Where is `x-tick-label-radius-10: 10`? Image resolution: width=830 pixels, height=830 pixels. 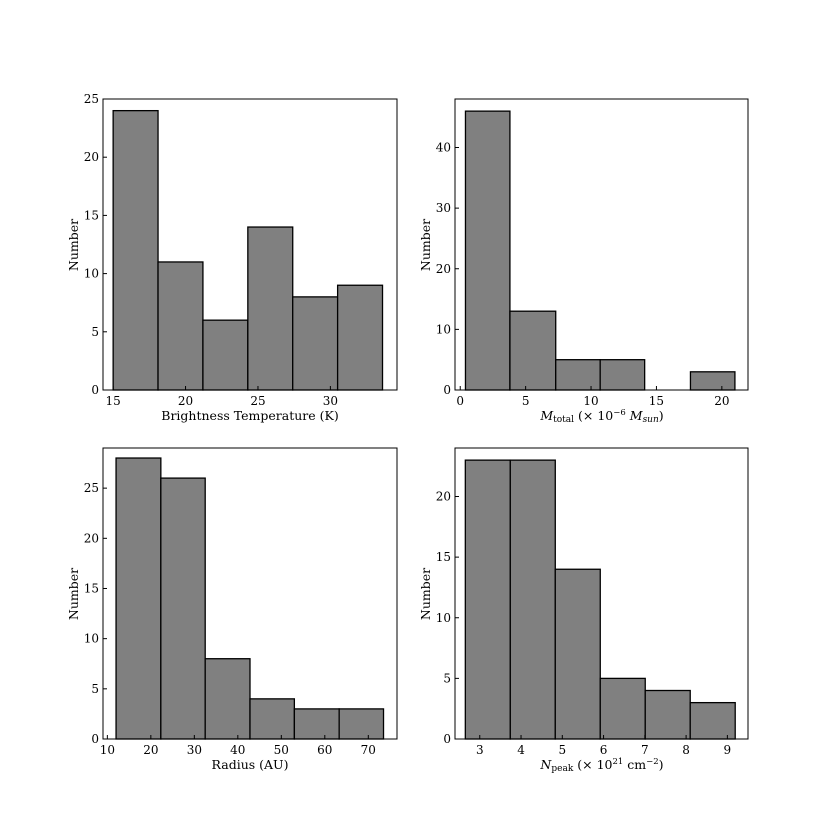 x-tick-label-radius-10: 10 is located at coordinates (107, 750).